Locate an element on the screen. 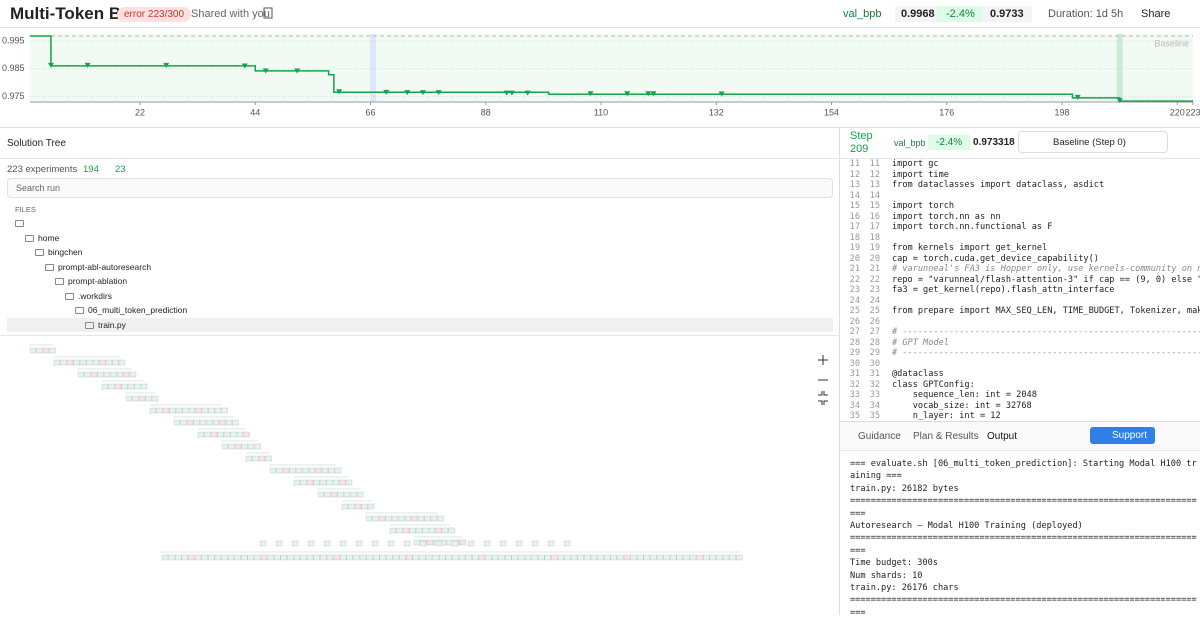 The width and height of the screenshot is (1200, 619). tab: Guidance is located at coordinates (879, 436).